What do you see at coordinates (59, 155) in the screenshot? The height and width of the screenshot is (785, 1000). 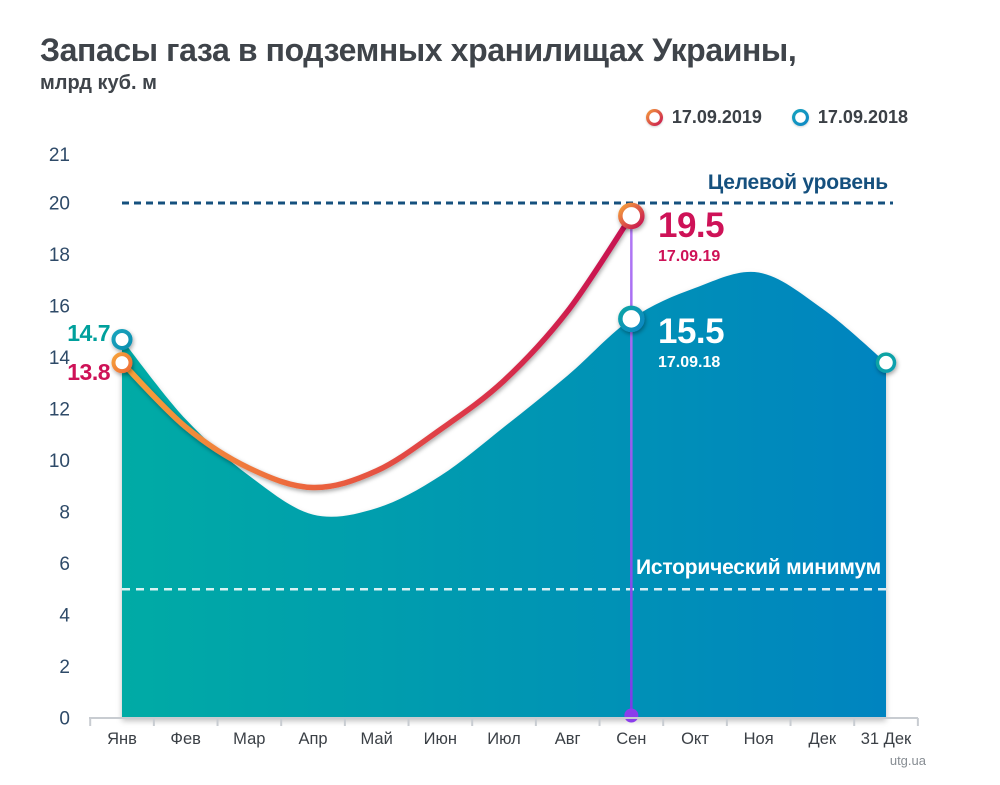 I see `y-tick-label: 21` at bounding box center [59, 155].